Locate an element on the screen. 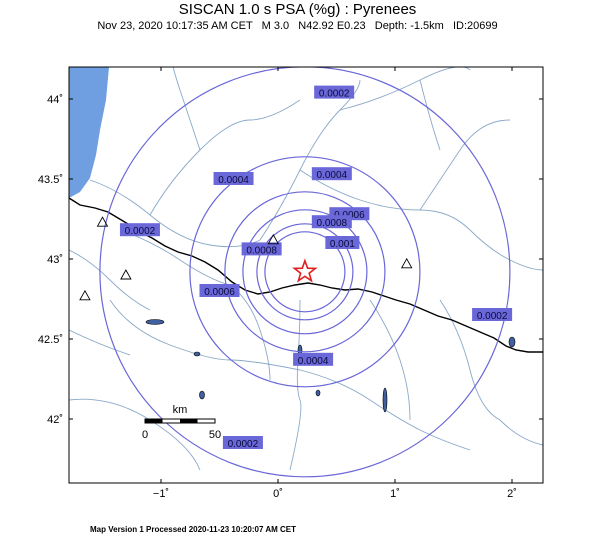  lon-tick-label: −1˚ is located at coordinates (161, 494).